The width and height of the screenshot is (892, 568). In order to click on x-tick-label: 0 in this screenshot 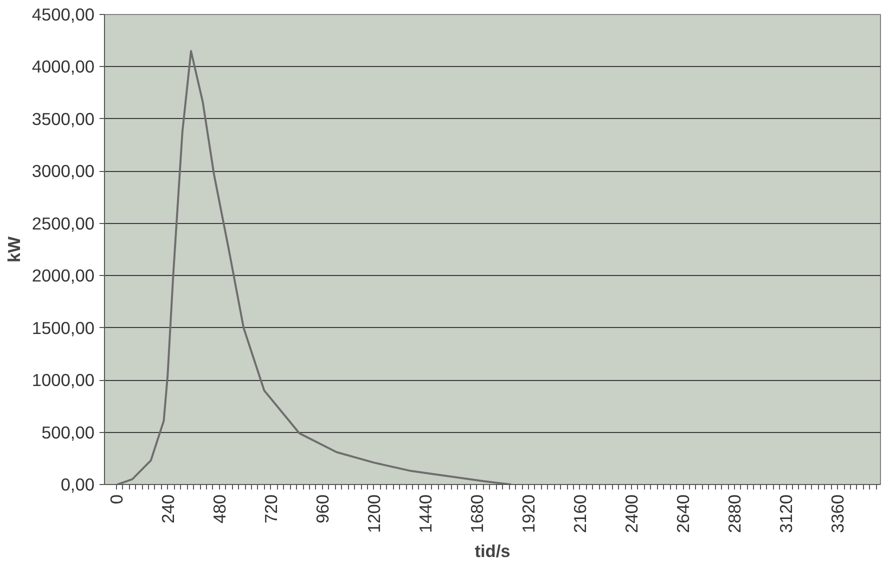, I will do `click(116, 499)`.